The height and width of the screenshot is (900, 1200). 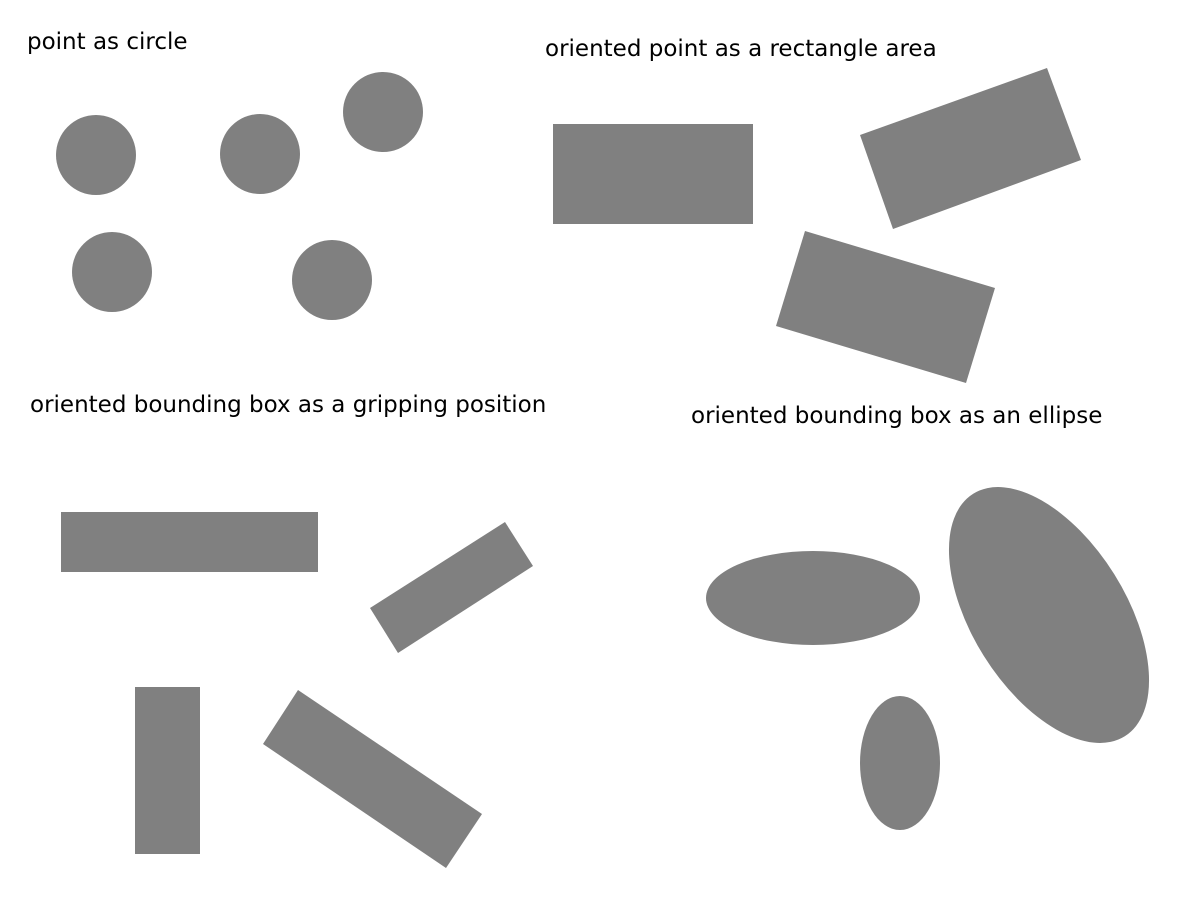 What do you see at coordinates (239, 196) in the screenshot?
I see `panel-circles` at bounding box center [239, 196].